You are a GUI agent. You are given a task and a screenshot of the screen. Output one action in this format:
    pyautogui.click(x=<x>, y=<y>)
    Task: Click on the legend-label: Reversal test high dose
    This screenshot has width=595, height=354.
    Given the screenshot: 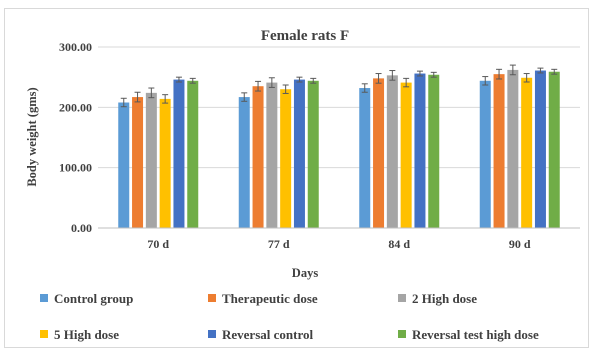 What is the action you would take?
    pyautogui.click(x=475, y=334)
    